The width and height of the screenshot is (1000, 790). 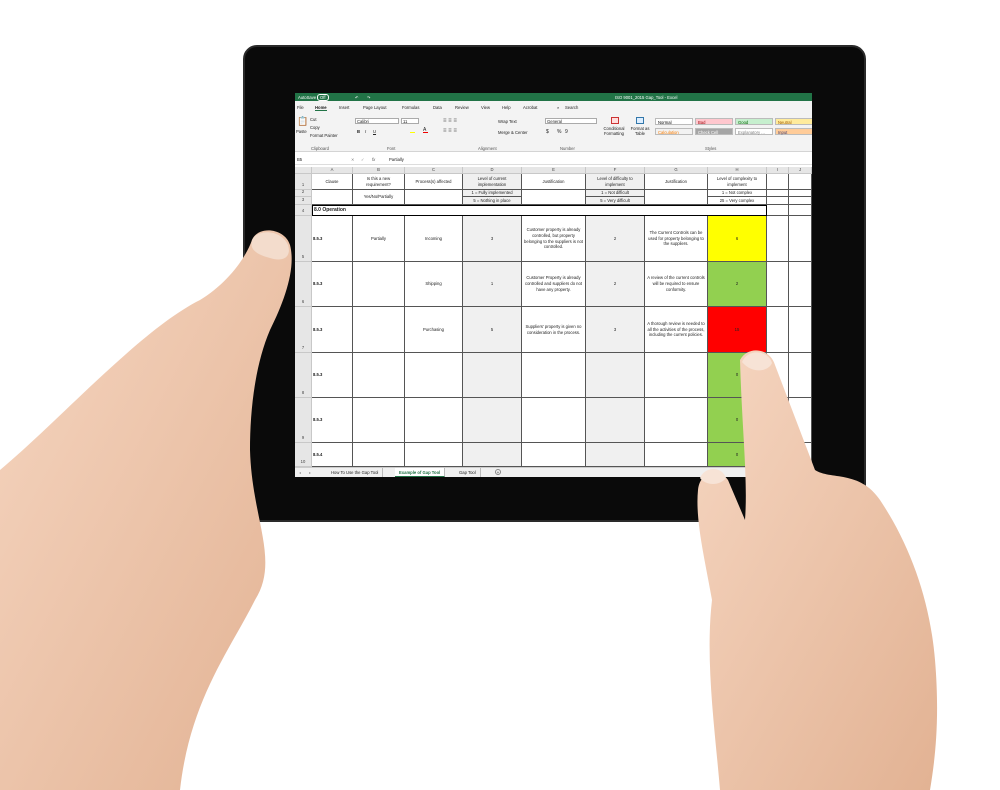 I want to click on conditional-formatting-icon, so click(x=615, y=120).